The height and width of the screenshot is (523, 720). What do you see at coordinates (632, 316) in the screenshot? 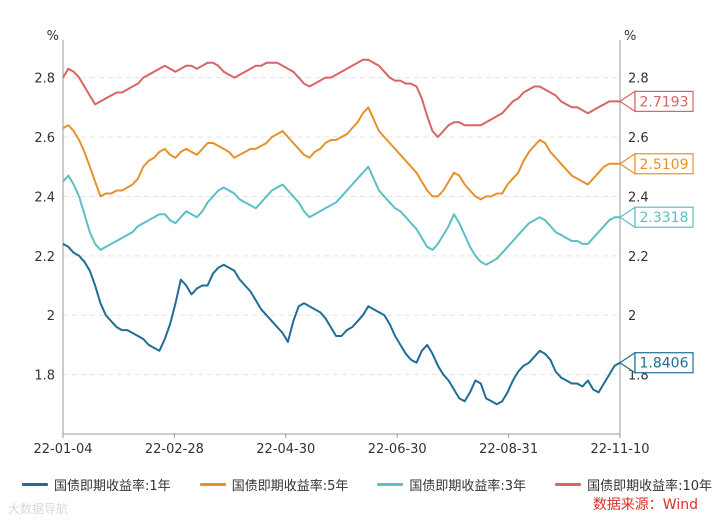
I see `y-tick-label-right: 2` at bounding box center [632, 316].